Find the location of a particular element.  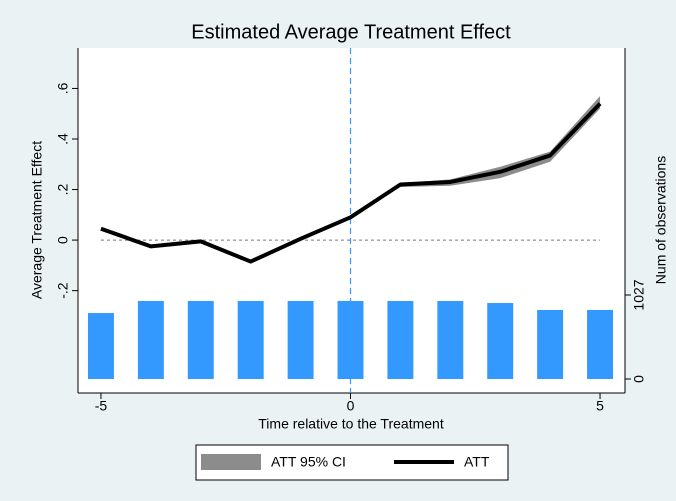

y-tick-label: .6 is located at coordinates (63, 88).